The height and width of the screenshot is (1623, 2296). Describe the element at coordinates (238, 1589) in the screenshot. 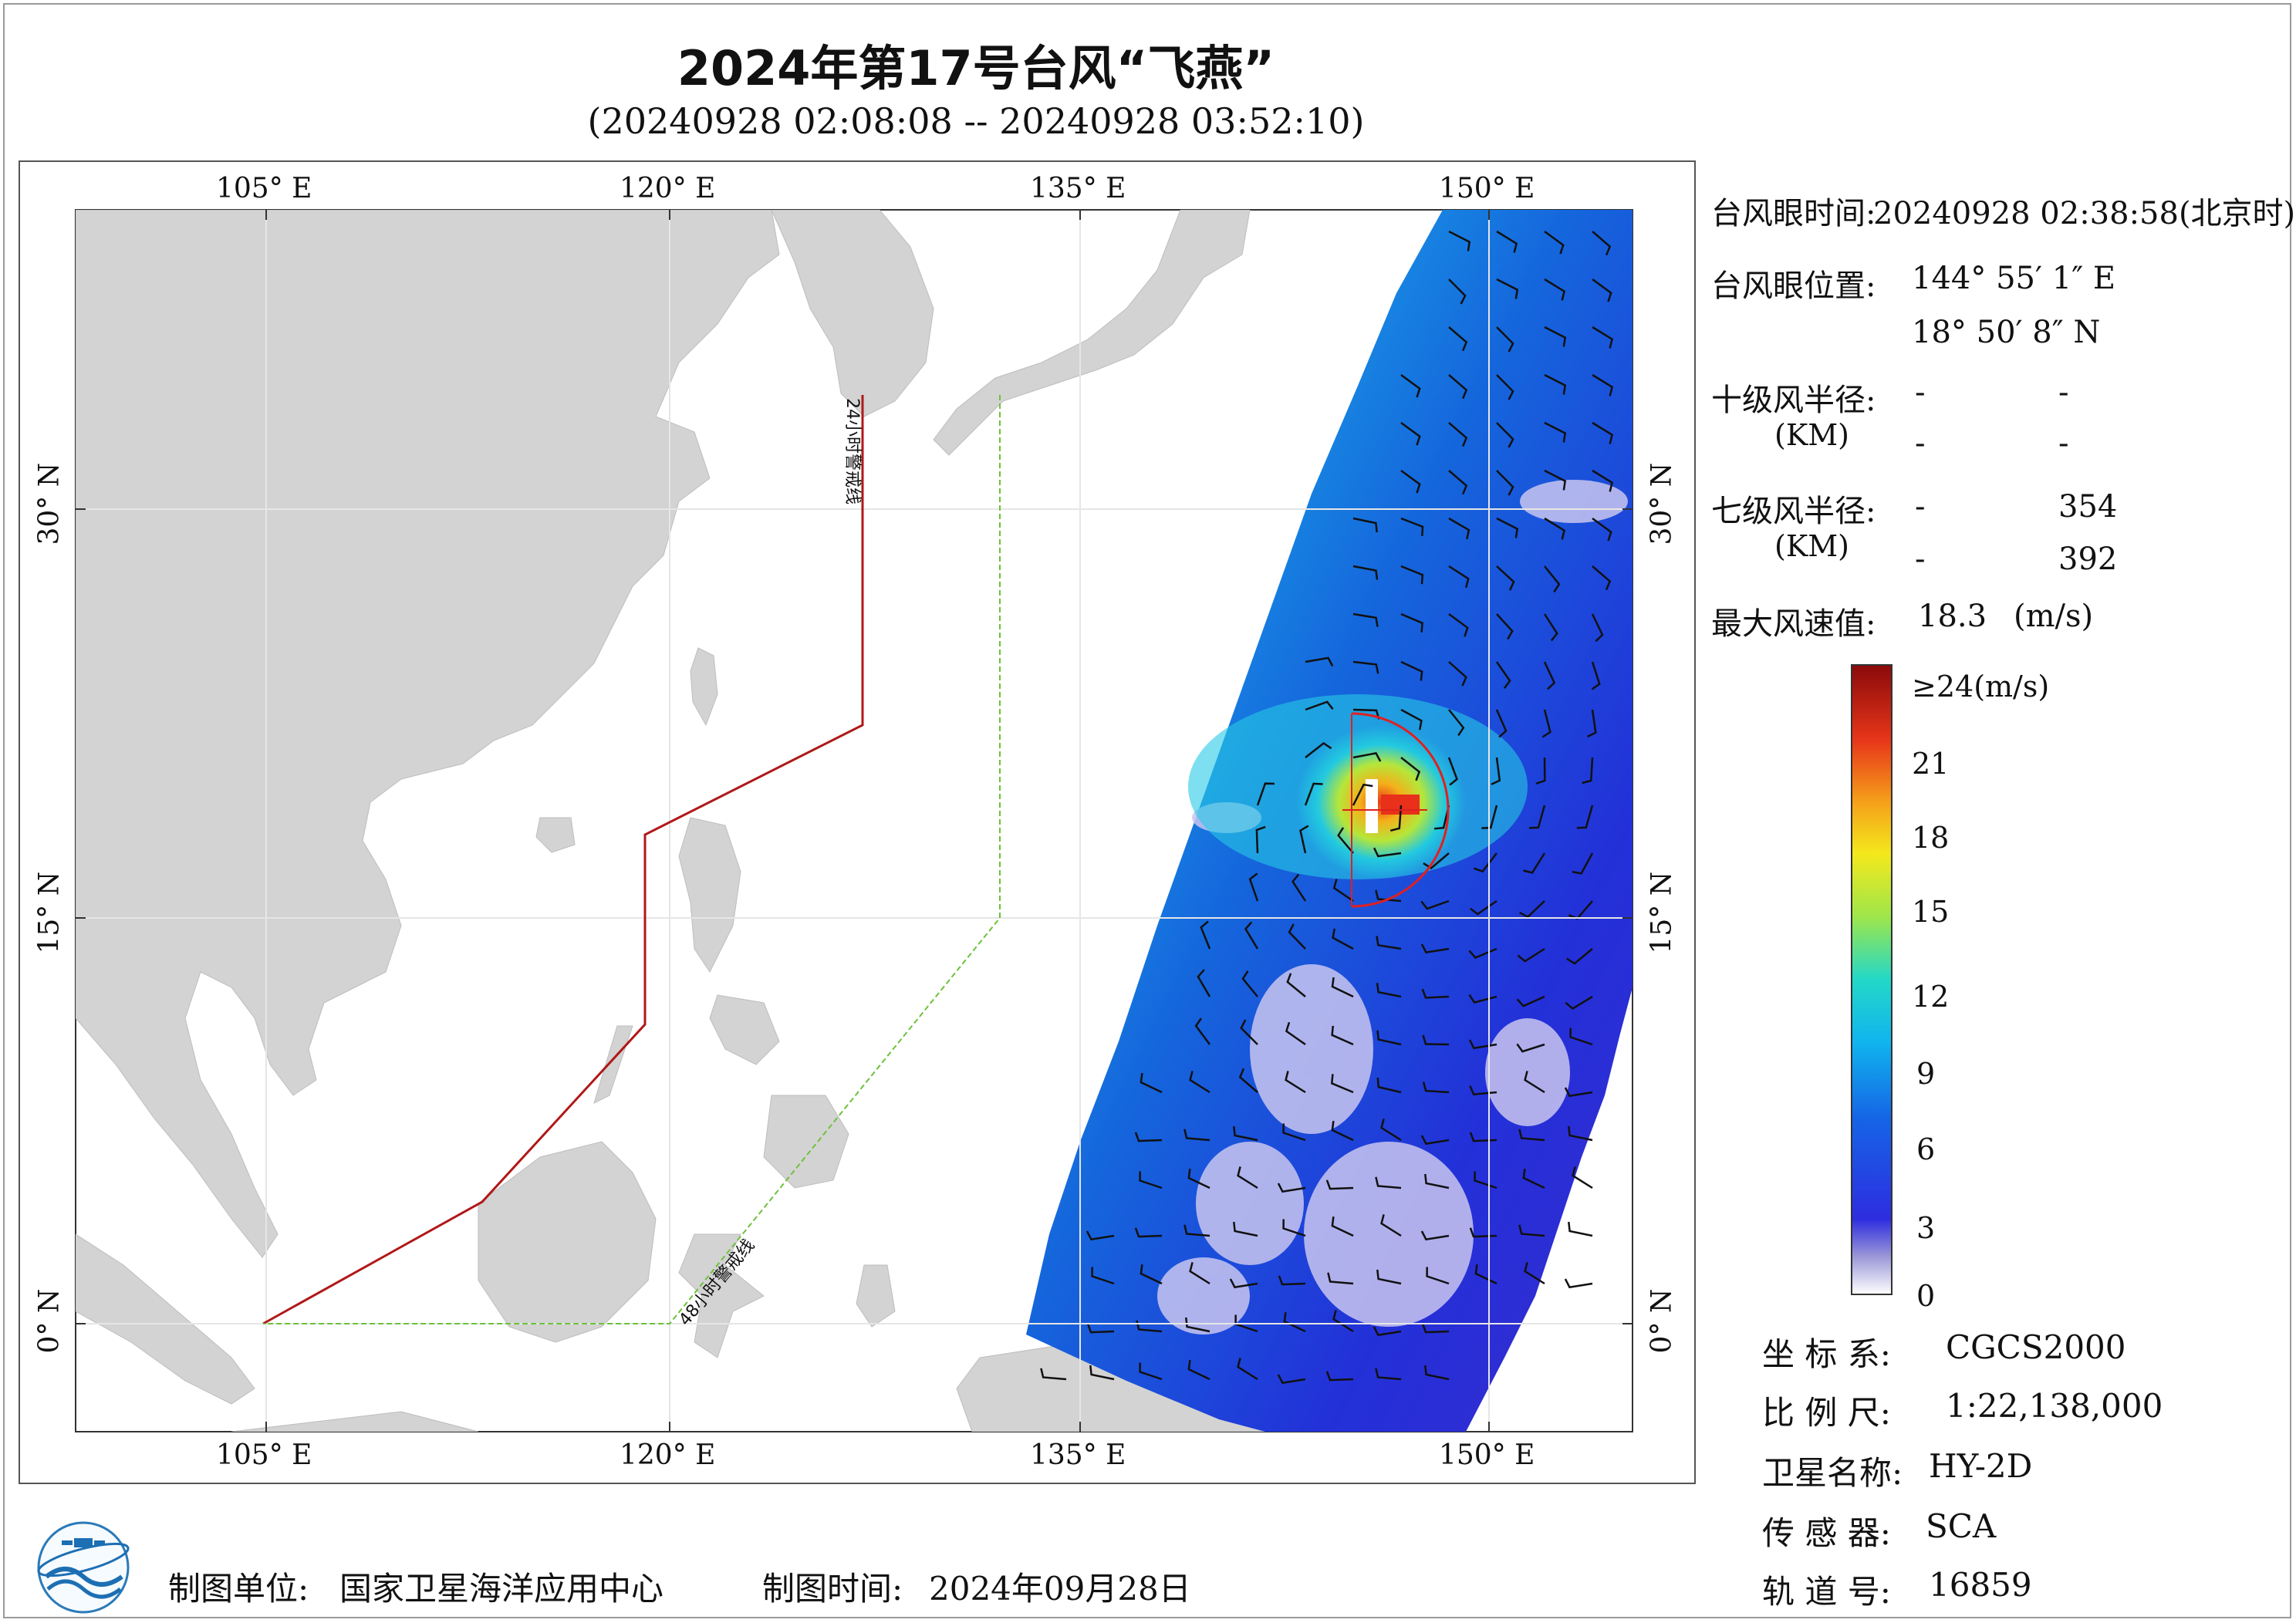

I see `producer-label: 制图单位:` at that location.